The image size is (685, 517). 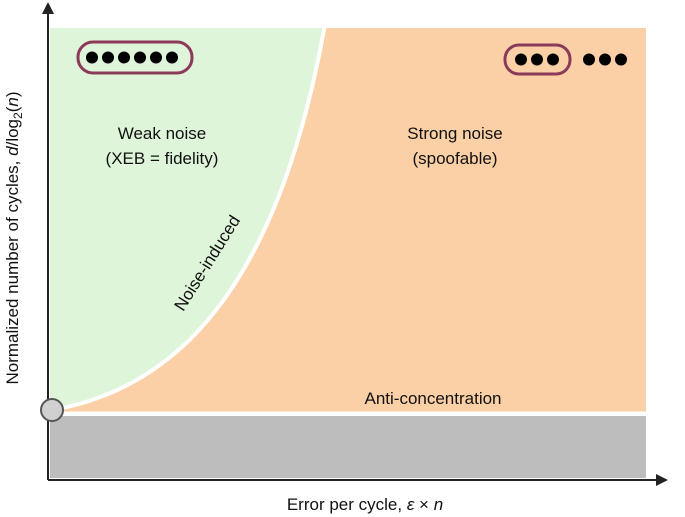 What do you see at coordinates (12, 151) in the screenshot?
I see `label-var: d` at bounding box center [12, 151].